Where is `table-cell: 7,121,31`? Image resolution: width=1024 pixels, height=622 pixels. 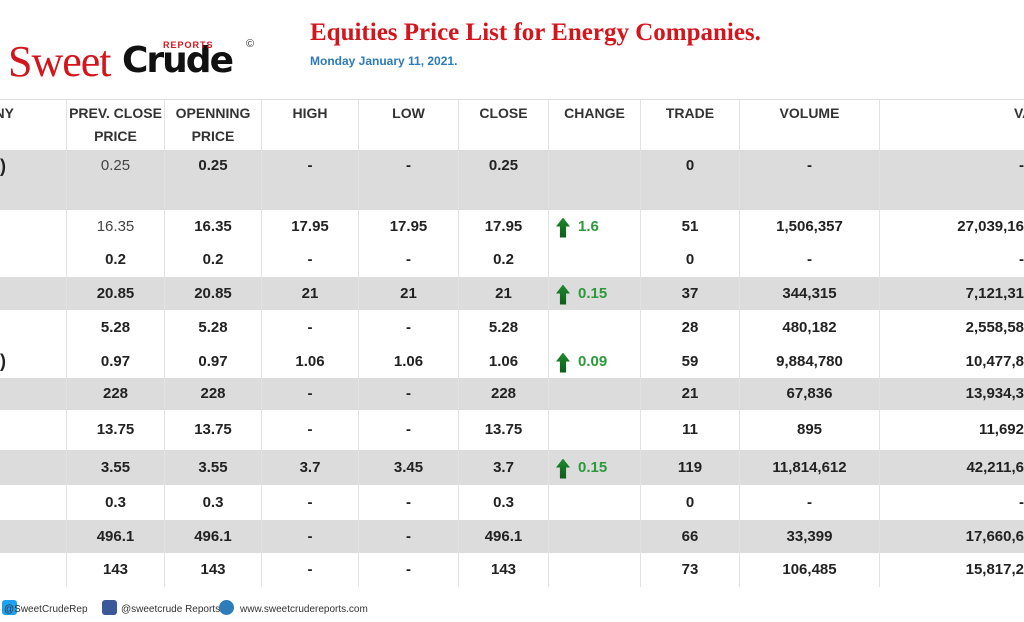
table-cell: 7,121,31 is located at coordinates (994, 293).